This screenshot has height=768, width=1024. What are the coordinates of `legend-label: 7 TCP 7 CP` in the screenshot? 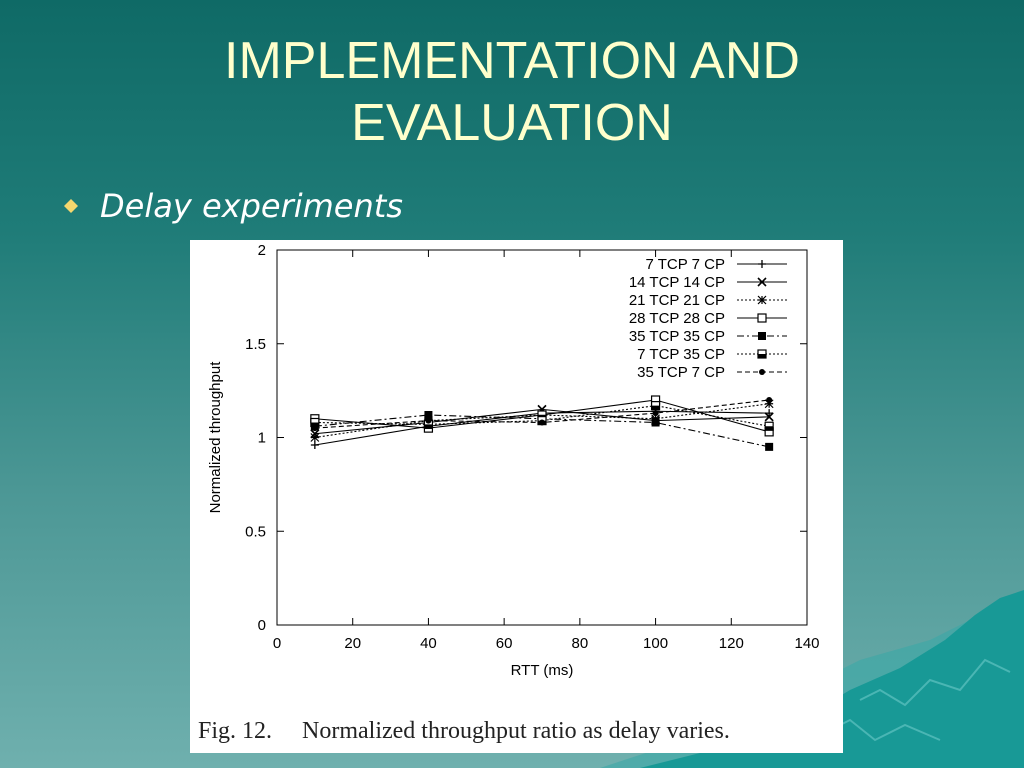 It's located at (685, 264).